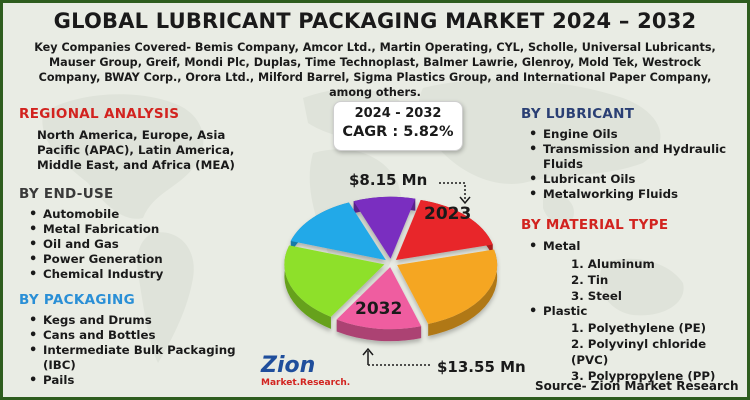 This screenshot has width=750, height=400. Describe the element at coordinates (306, 383) in the screenshot. I see `logo-sub-text: Market.Research.` at that location.